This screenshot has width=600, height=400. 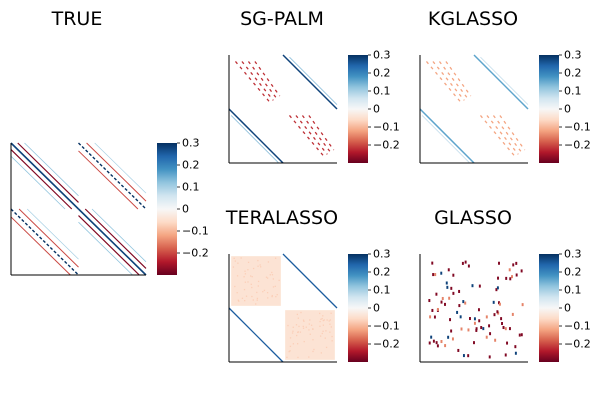 I want to click on heatmap-panel-teralasso: TERALASSO 0.3 0.2 0.1 0 −0.1 −0.2, so click(x=312, y=285).